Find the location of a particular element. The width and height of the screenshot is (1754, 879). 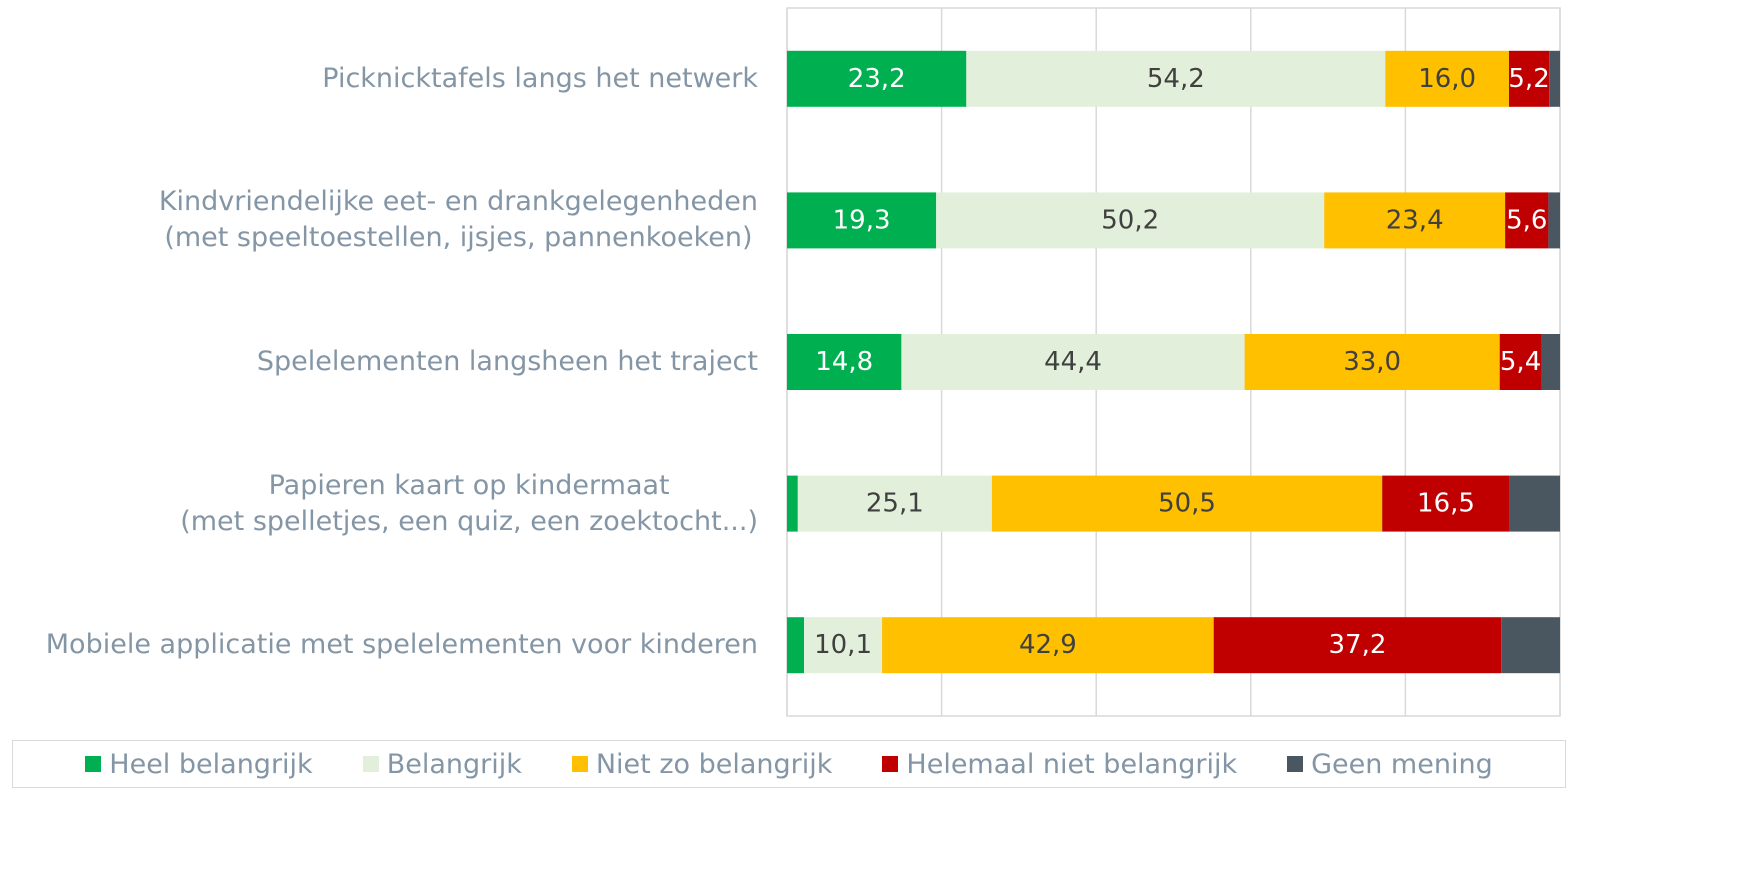

data-label: 10,1 is located at coordinates (843, 645).